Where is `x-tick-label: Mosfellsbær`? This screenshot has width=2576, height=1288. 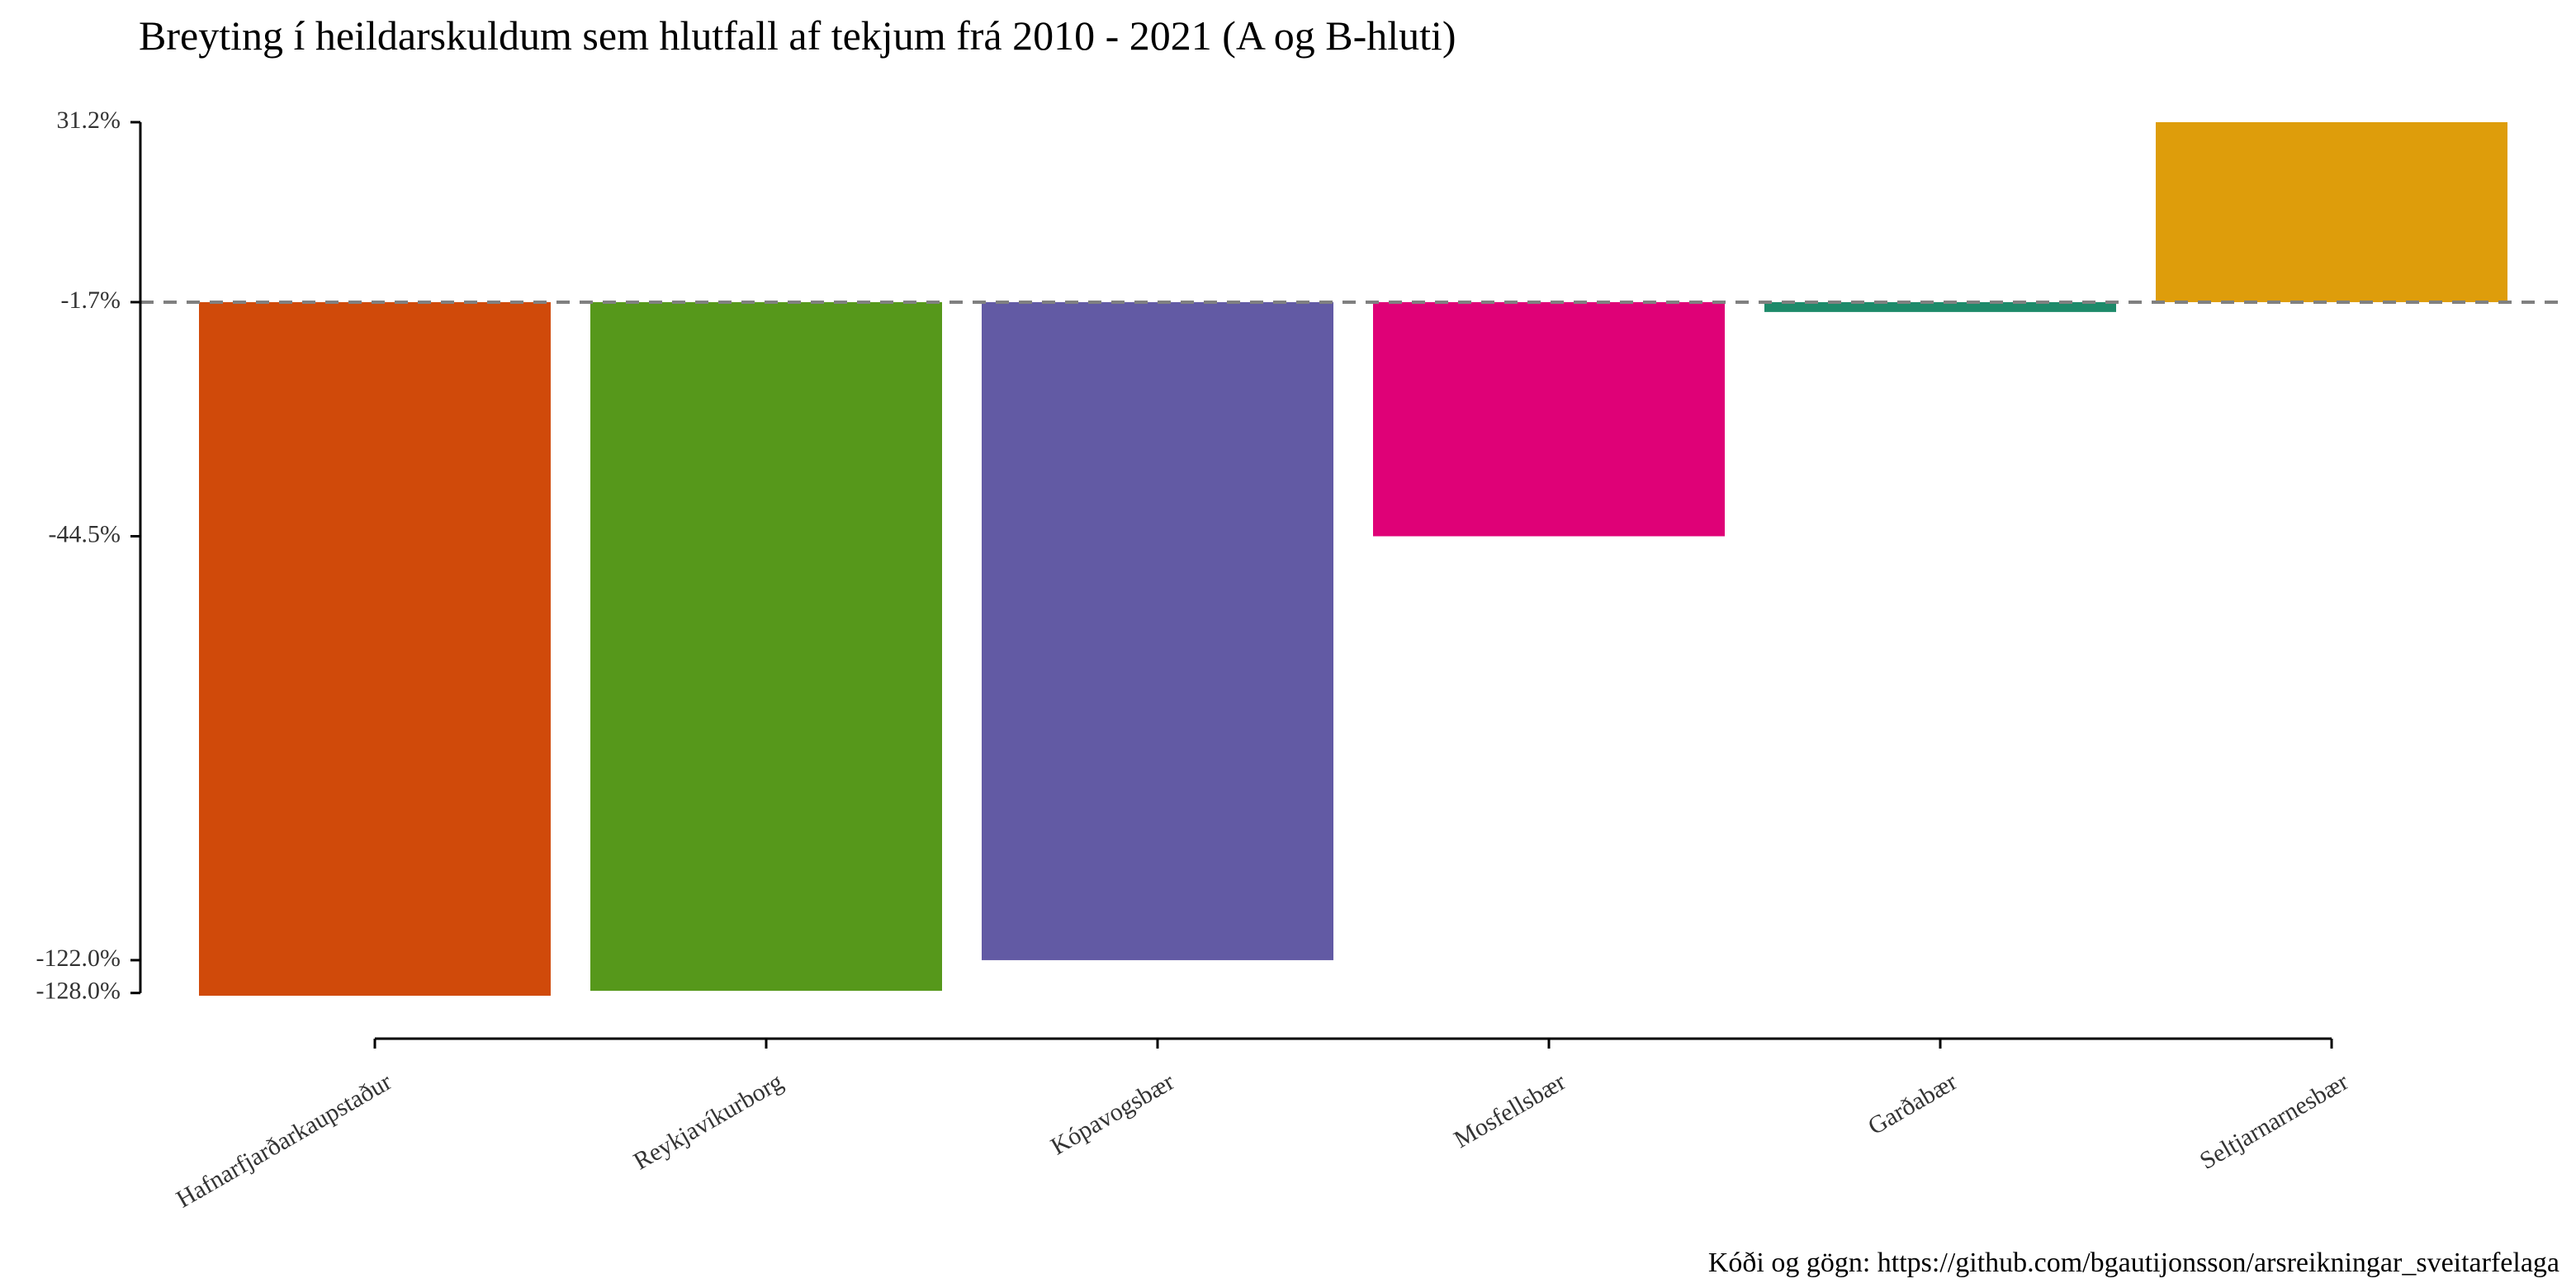
x-tick-label: Mosfellsbær is located at coordinates (1509, 1110).